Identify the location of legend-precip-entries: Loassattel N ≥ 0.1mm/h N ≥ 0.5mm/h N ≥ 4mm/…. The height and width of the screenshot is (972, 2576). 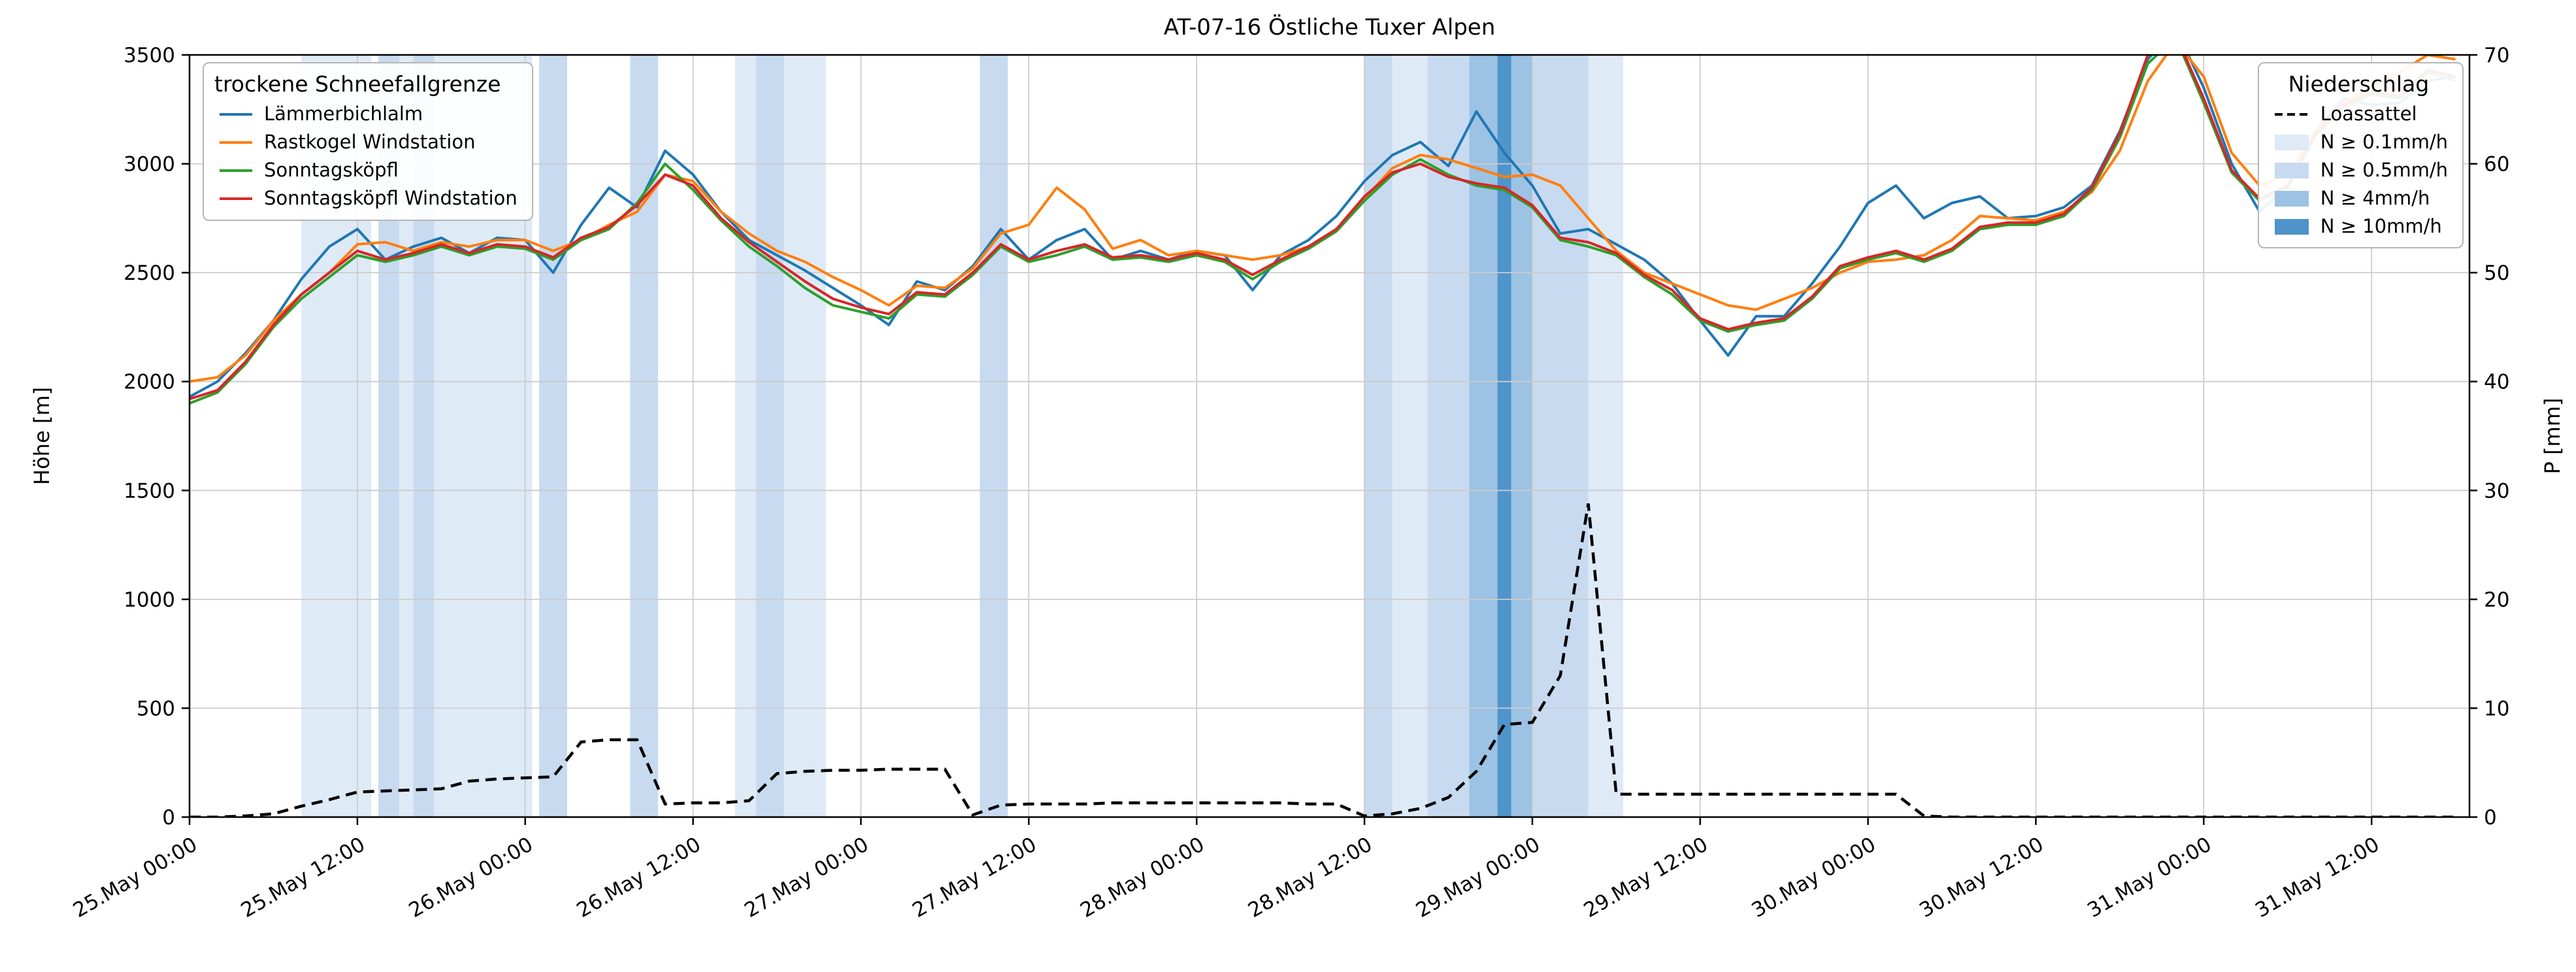
(2359, 170).